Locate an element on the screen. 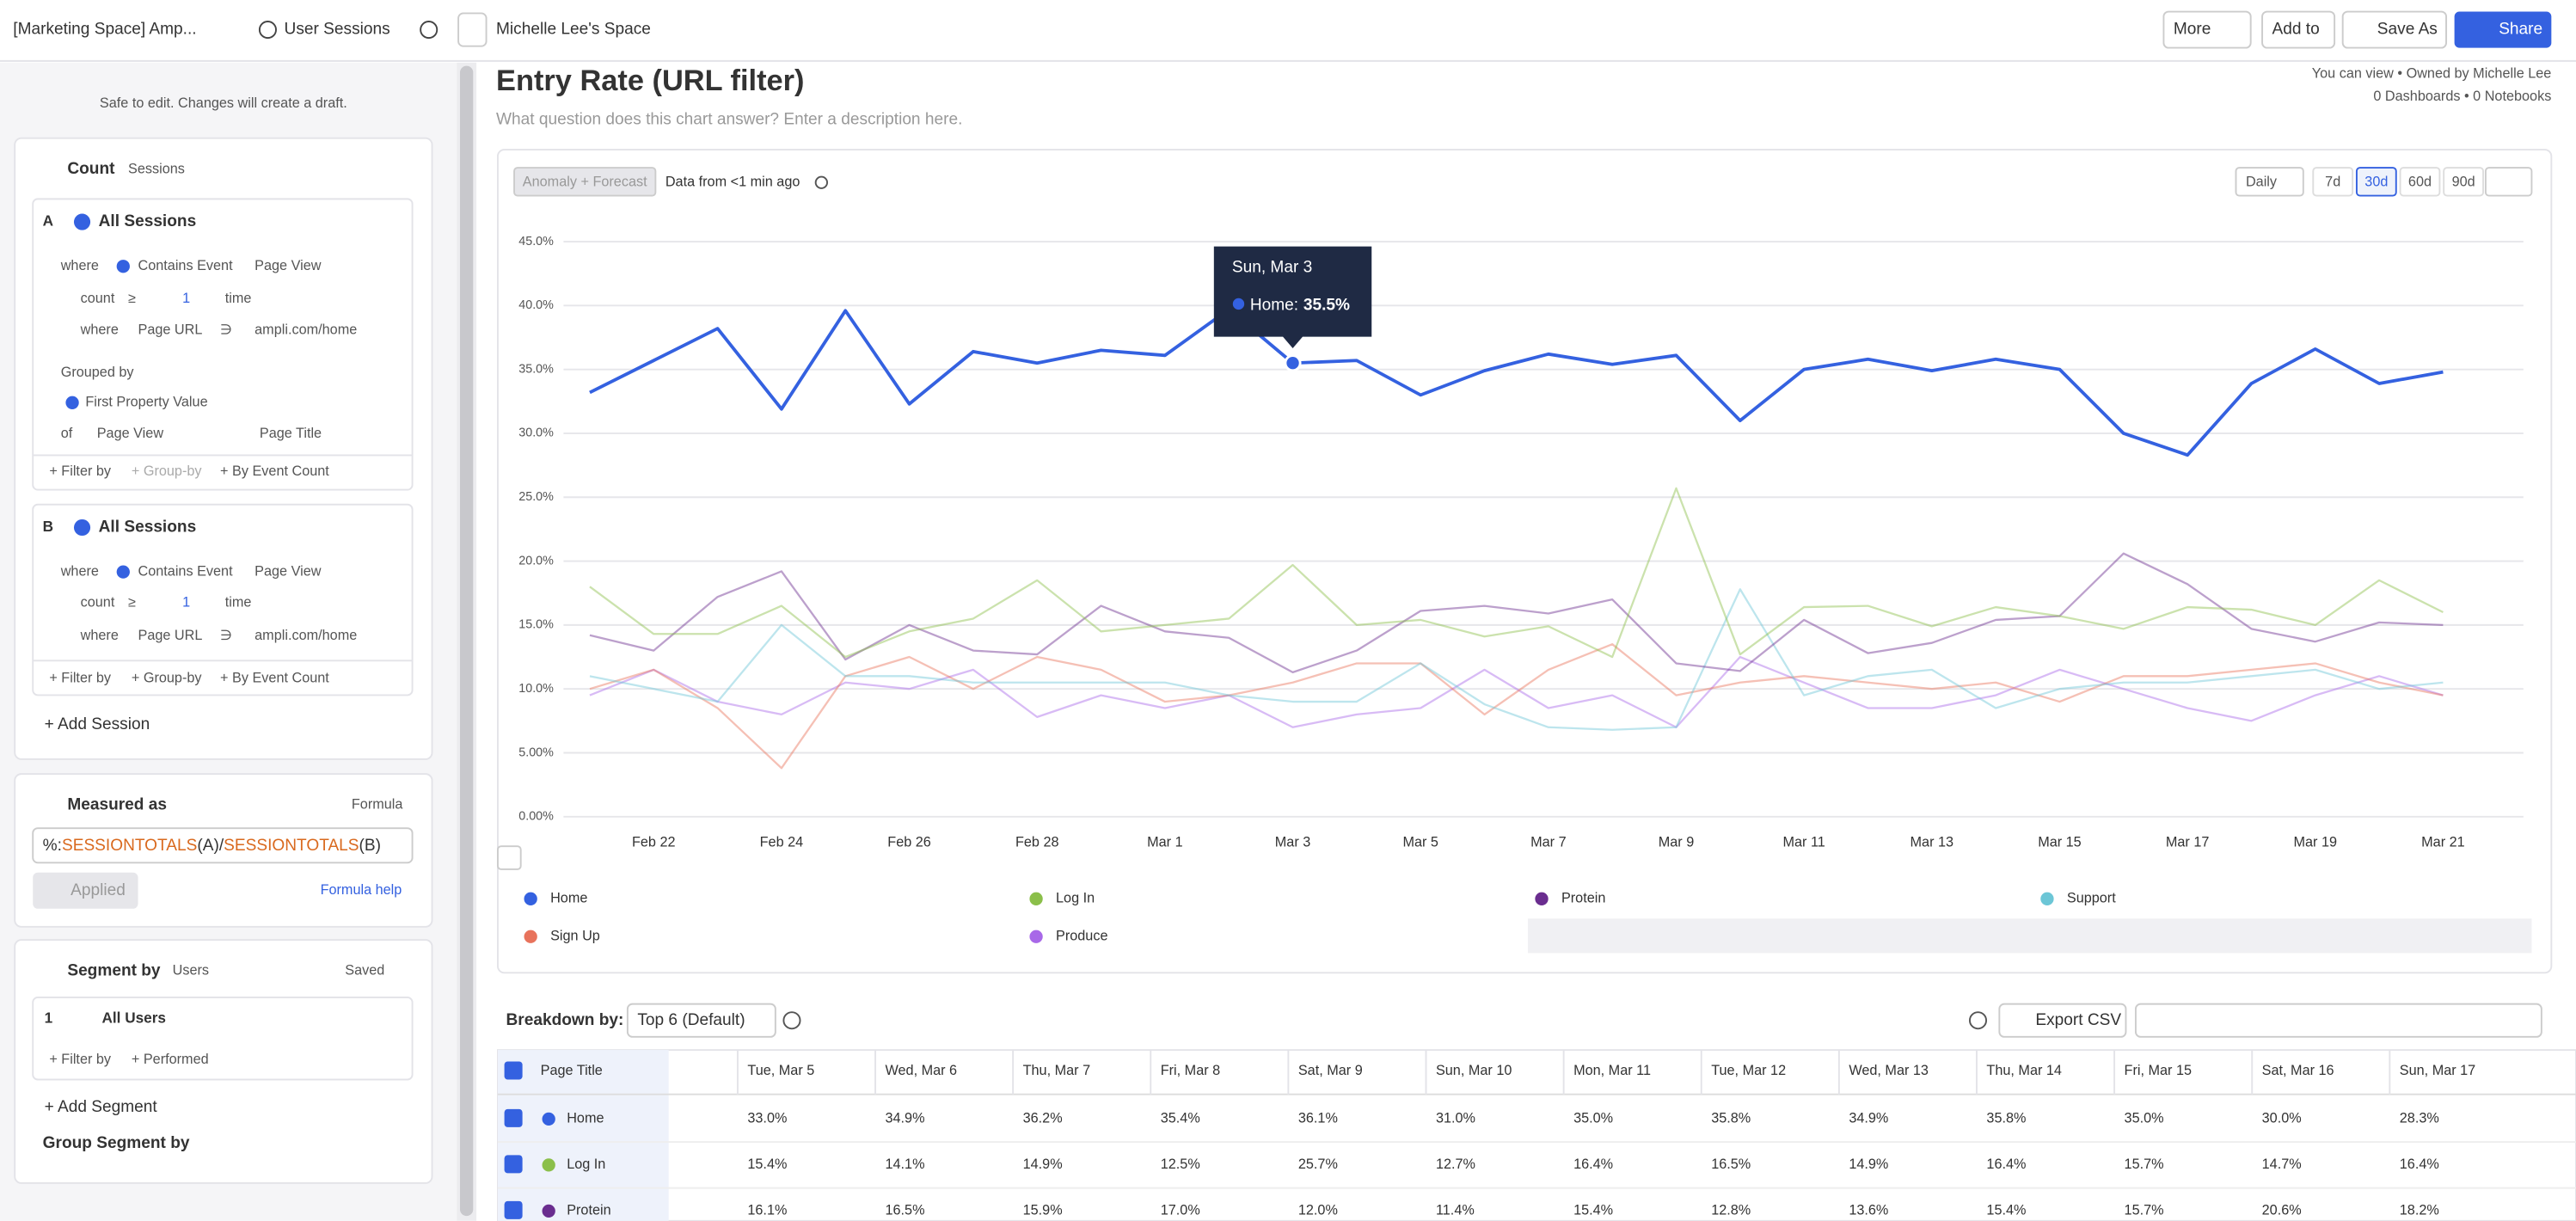 The image size is (2576, 1221). breakdown-choice: Top 6 (Default) is located at coordinates (691, 1020).